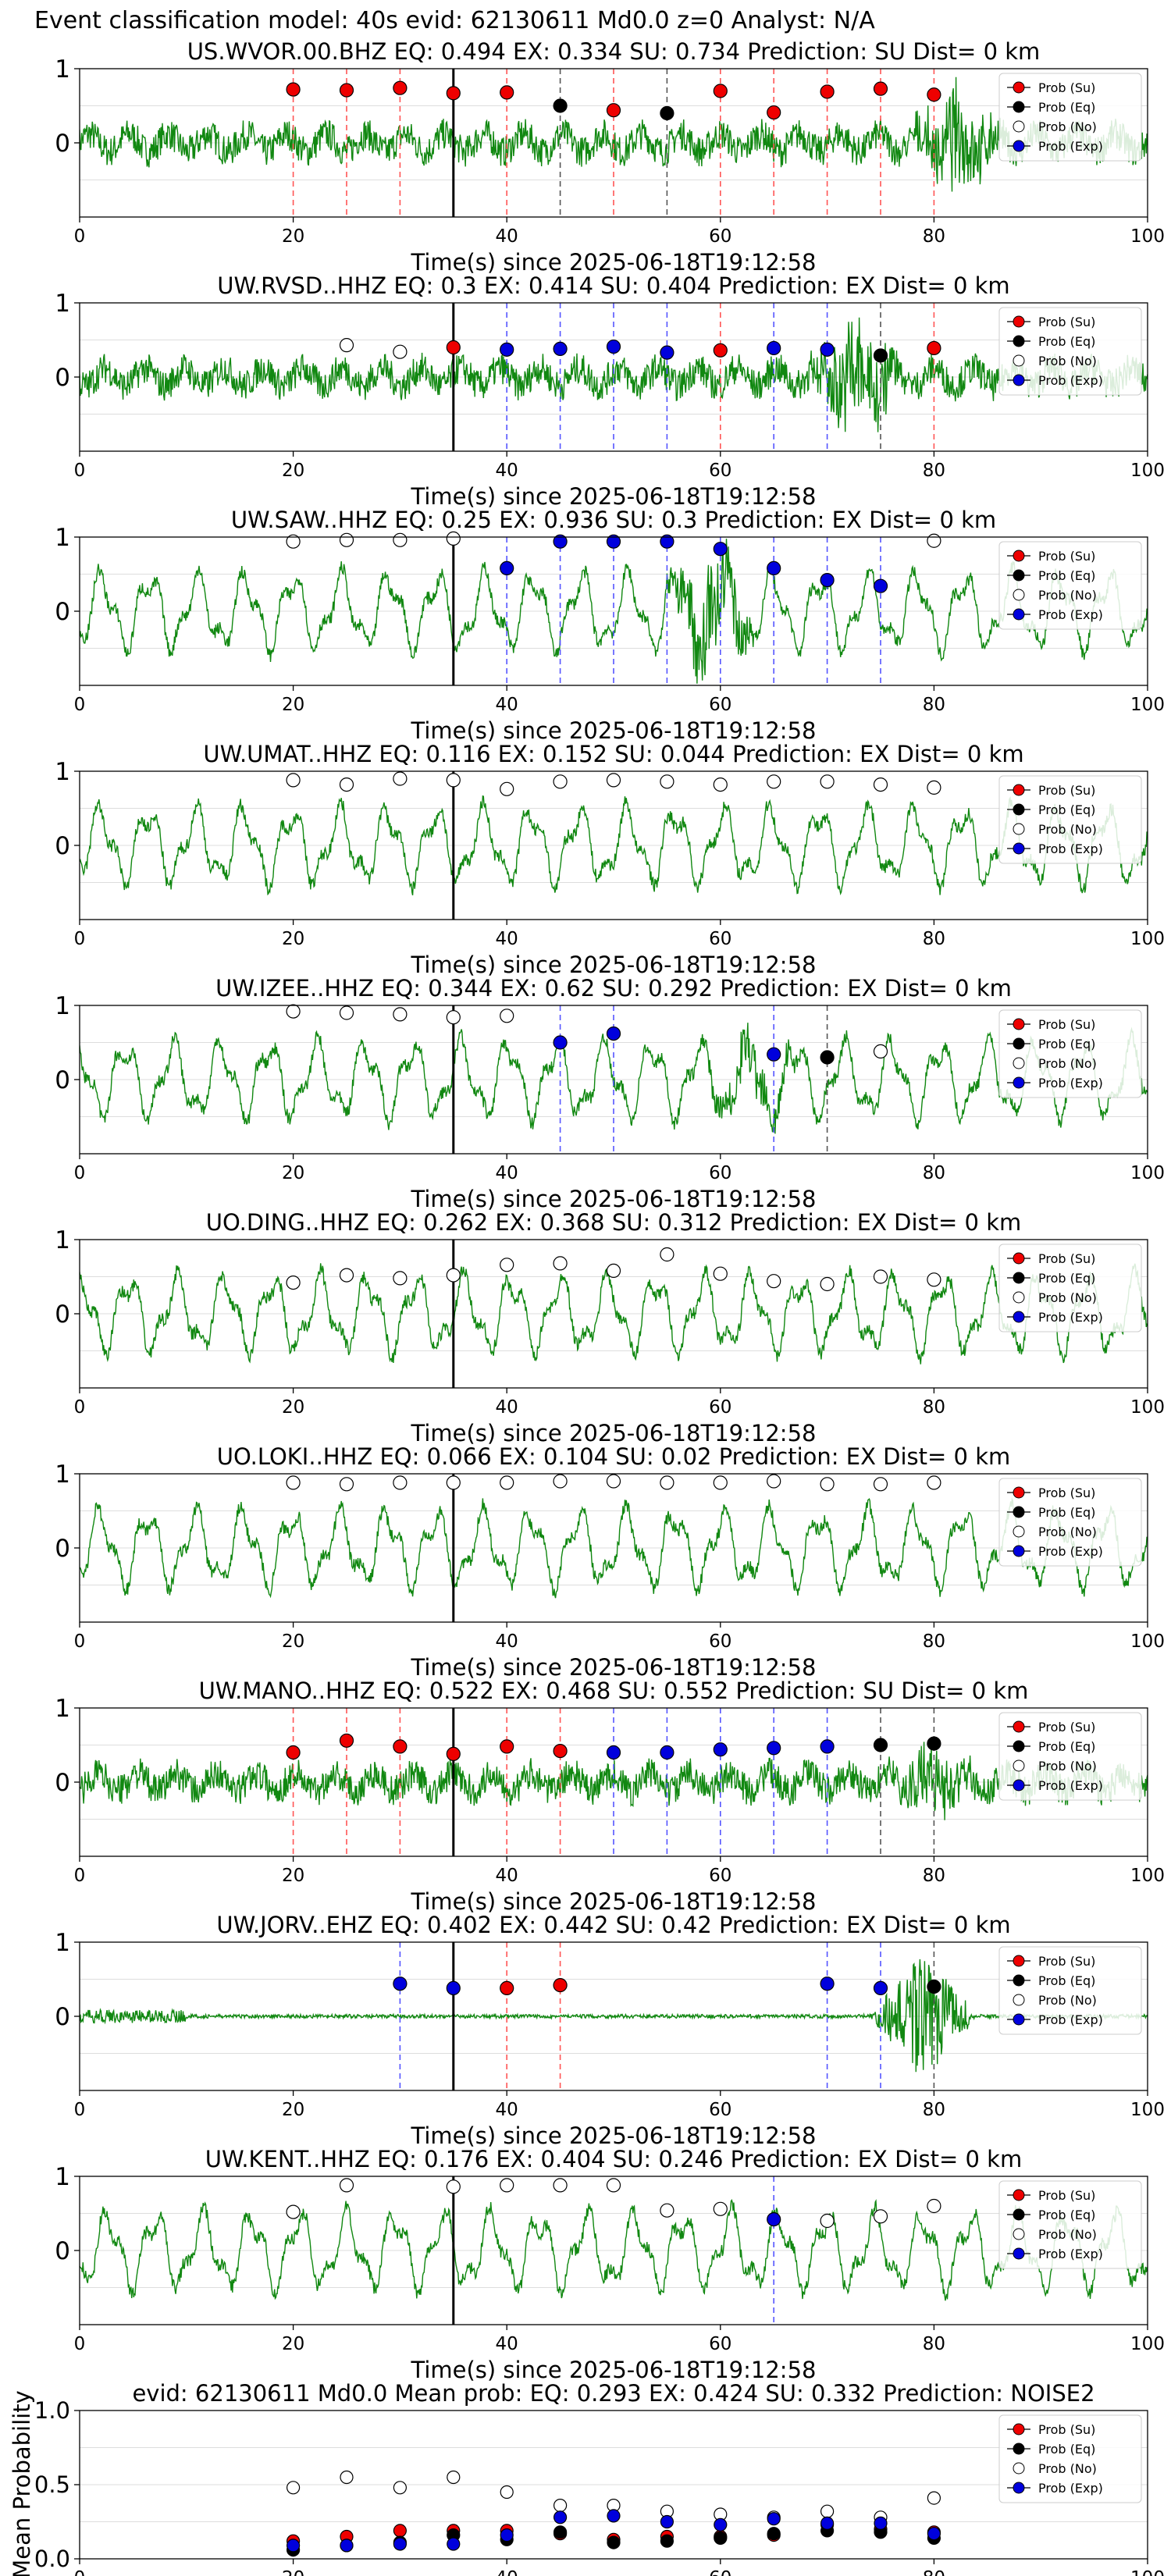 The image size is (1171, 2576). Describe the element at coordinates (614, 377) in the screenshot. I see `plot-area` at that location.